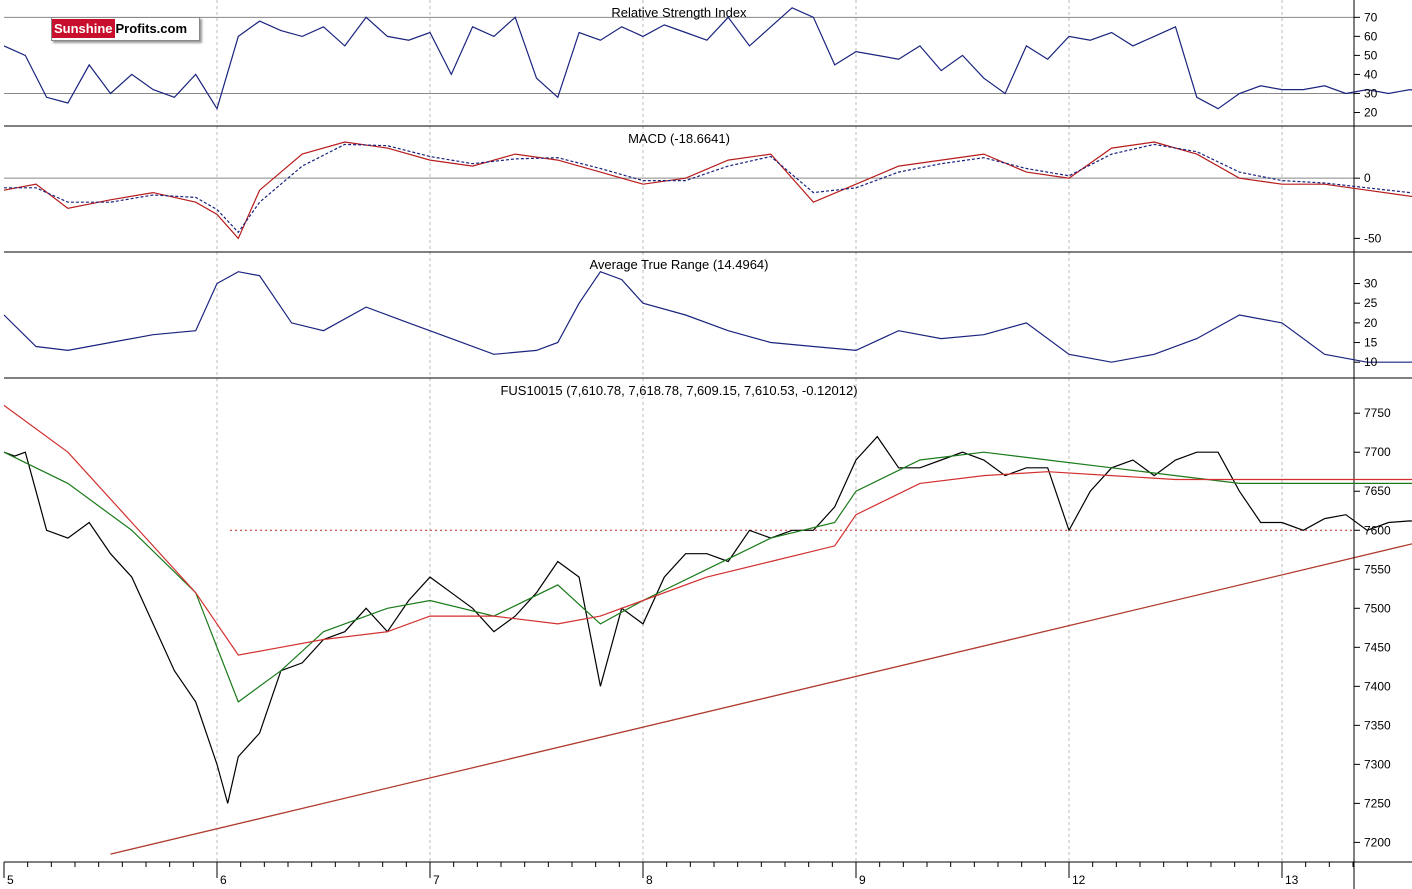 Image resolution: width=1412 pixels, height=889 pixels. I want to click on y-tick-label: 40, so click(1371, 74).